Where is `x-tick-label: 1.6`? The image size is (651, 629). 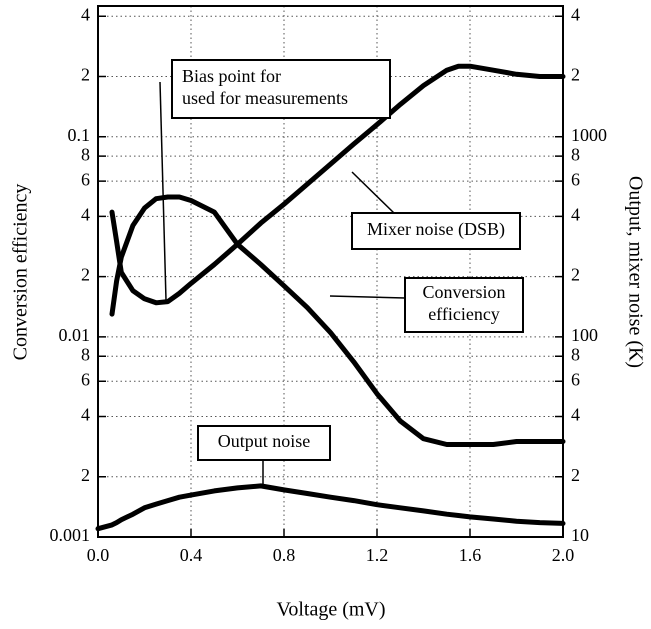 x-tick-label: 1.6 is located at coordinates (470, 555).